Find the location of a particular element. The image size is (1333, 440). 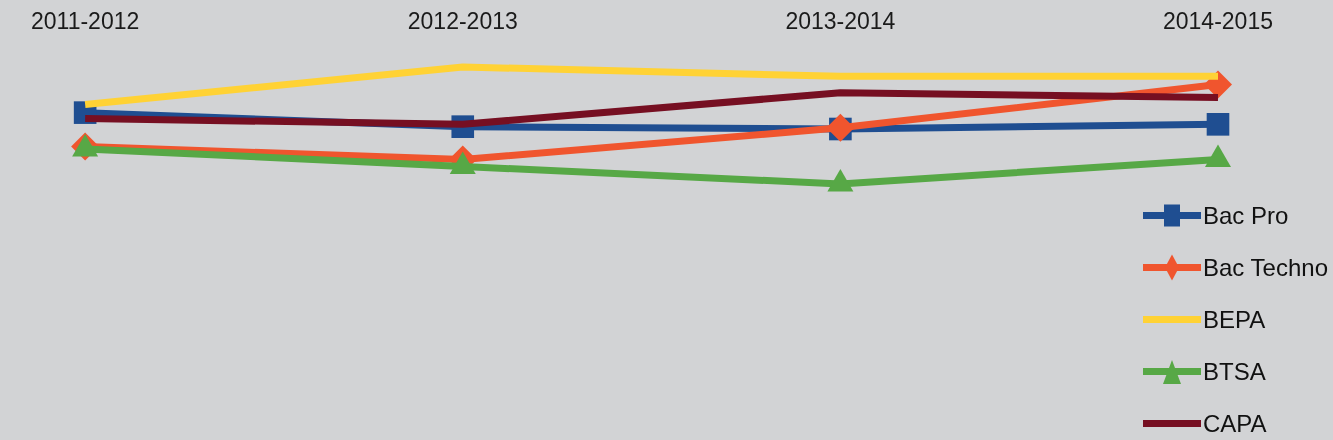

legend-label: Bac Pro is located at coordinates (1246, 215).